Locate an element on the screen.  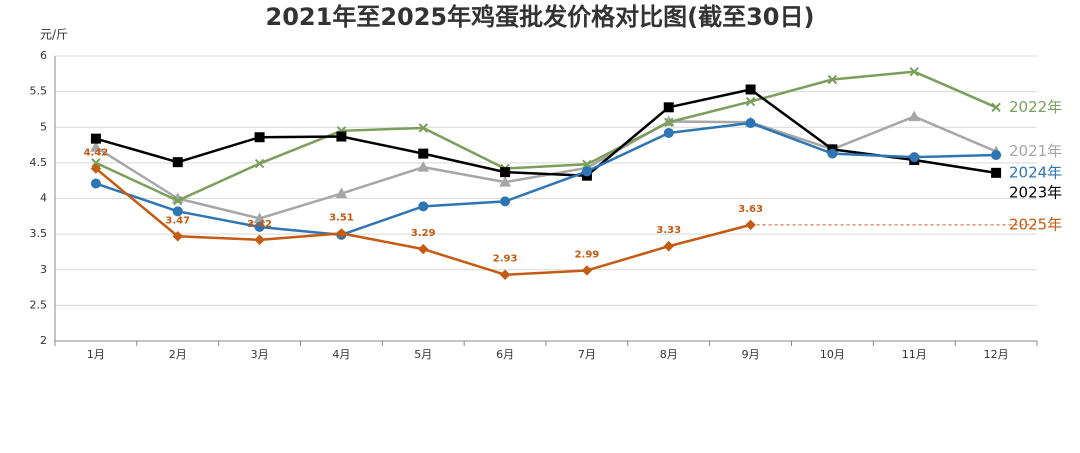
data-label: 3.33 is located at coordinates (668, 230).